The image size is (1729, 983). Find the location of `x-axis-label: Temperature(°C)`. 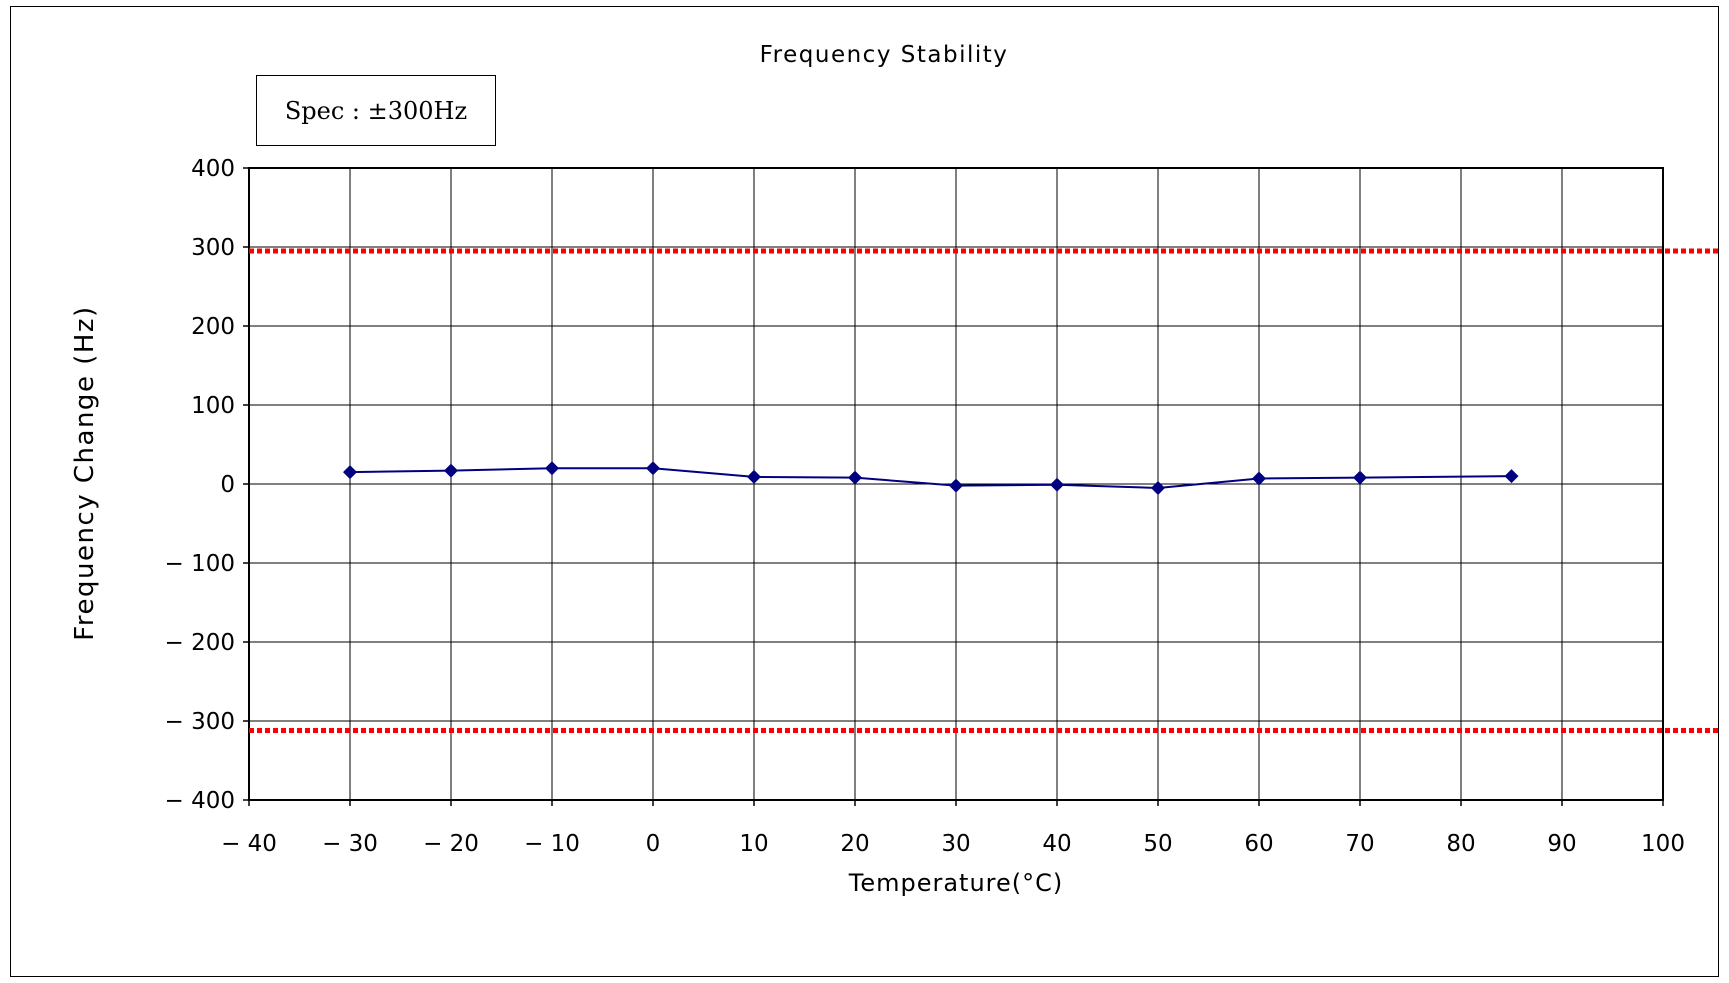

x-axis-label: Temperature(°C) is located at coordinates (956, 883).